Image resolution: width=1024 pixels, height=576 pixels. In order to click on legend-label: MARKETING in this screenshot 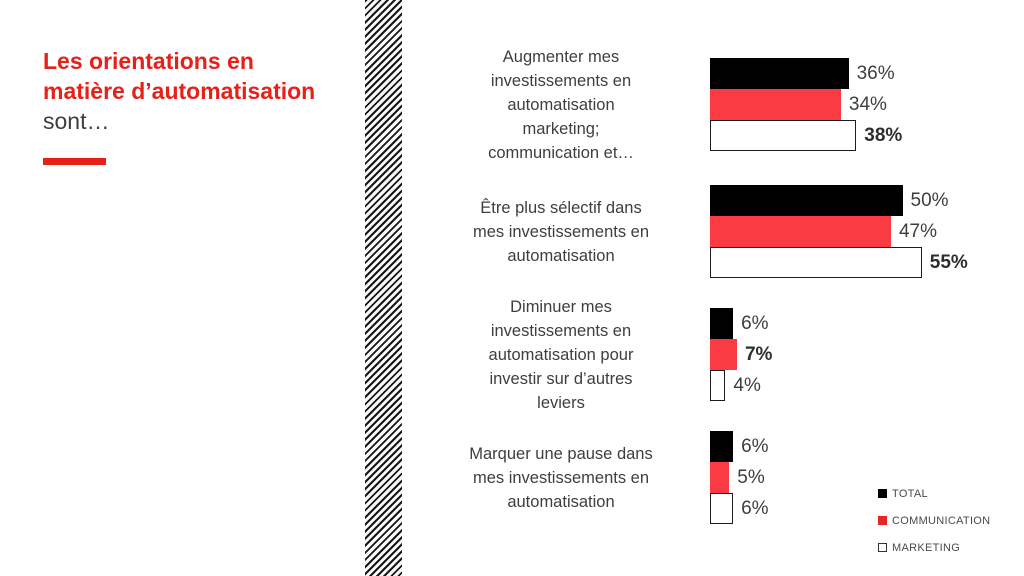, I will do `click(926, 547)`.